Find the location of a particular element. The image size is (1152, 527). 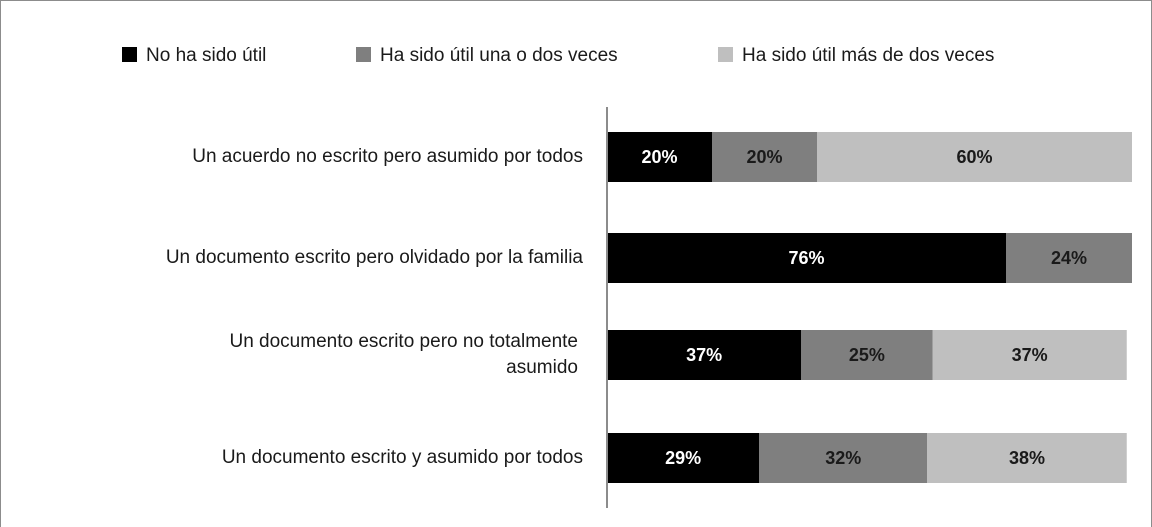

value-label: 24% is located at coordinates (1069, 258).